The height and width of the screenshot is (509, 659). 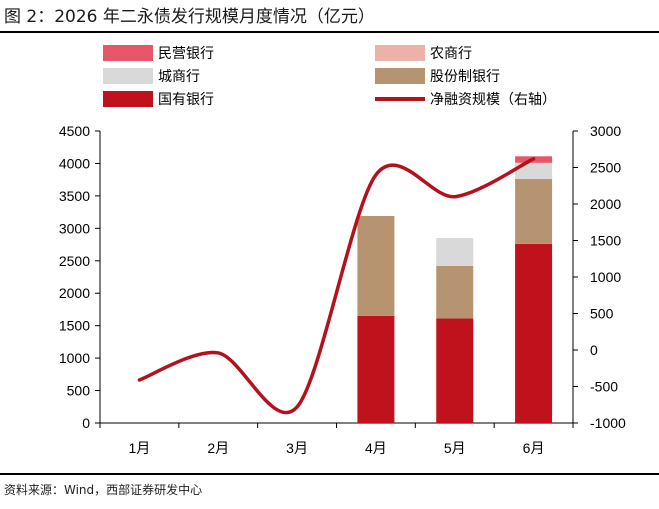 I want to click on title-rule, so click(x=329, y=32).